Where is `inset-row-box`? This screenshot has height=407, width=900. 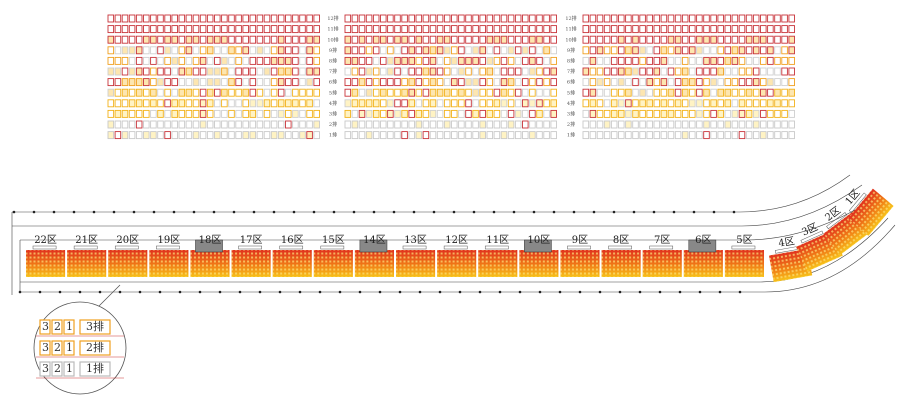 inset-row-box is located at coordinates (95, 348).